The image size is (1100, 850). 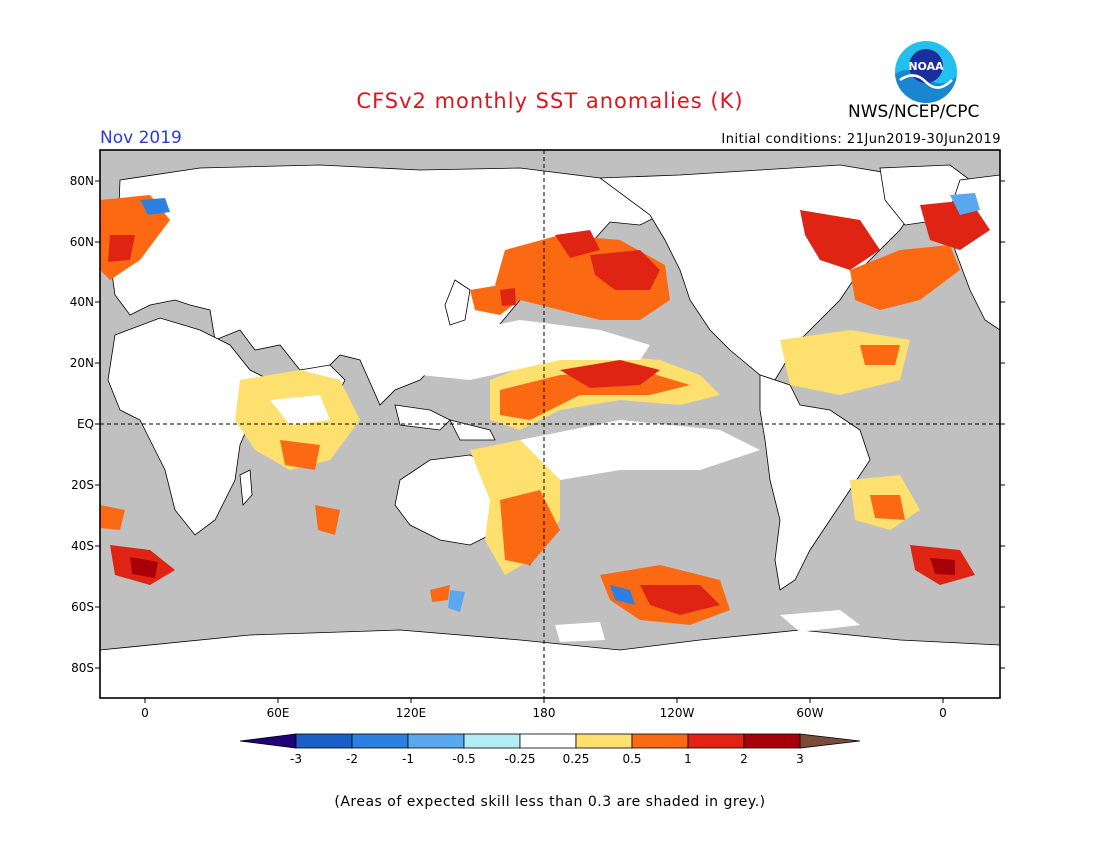 I want to click on lat-label: 60S, so click(x=82, y=607).